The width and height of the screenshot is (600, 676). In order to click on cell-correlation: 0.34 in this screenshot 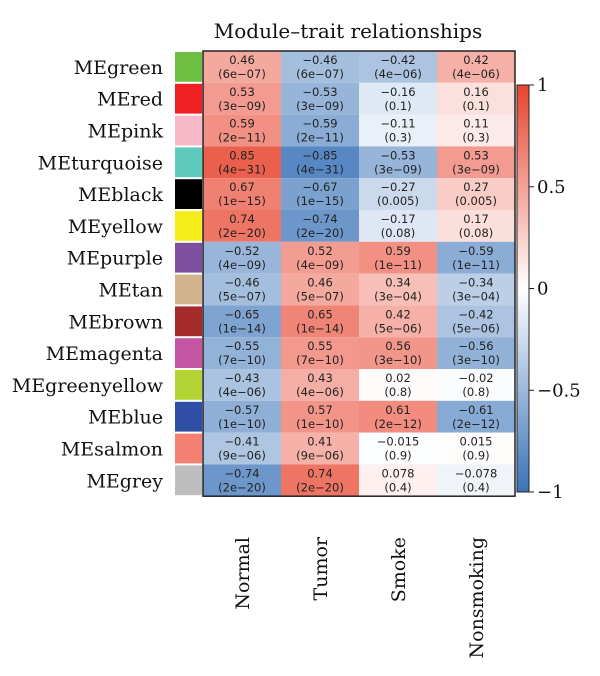, I will do `click(398, 283)`.